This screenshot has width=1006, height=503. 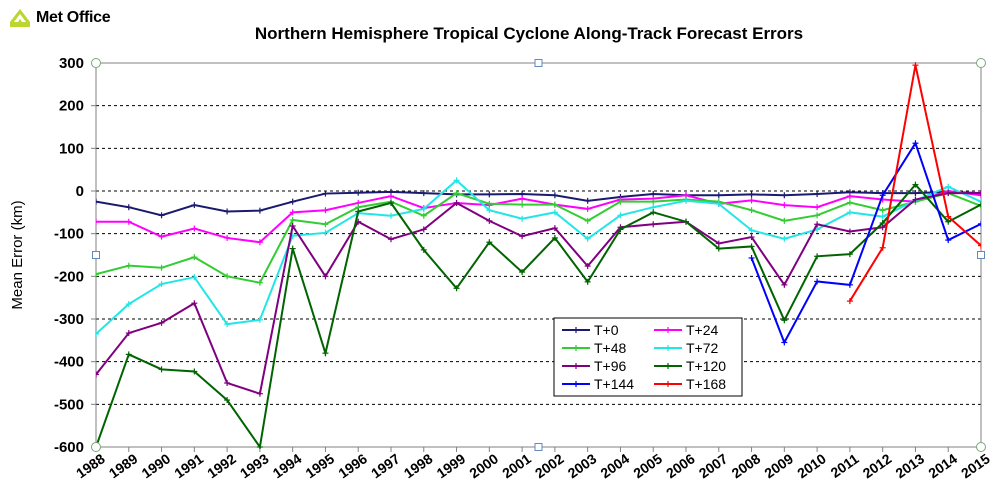 I want to click on x-tick-label: 2014, so click(x=942, y=465).